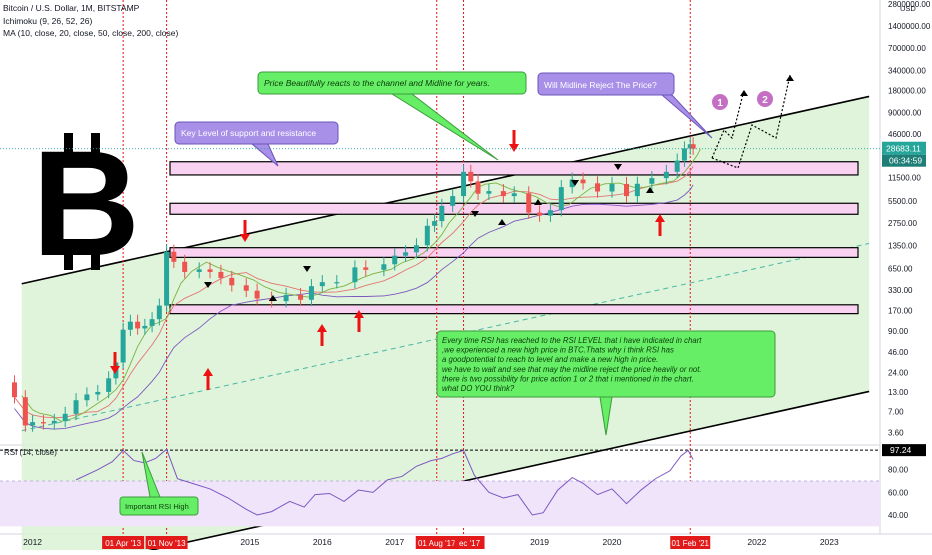  Describe the element at coordinates (896, 411) in the screenshot. I see `price-tick-label: 7.00` at that location.